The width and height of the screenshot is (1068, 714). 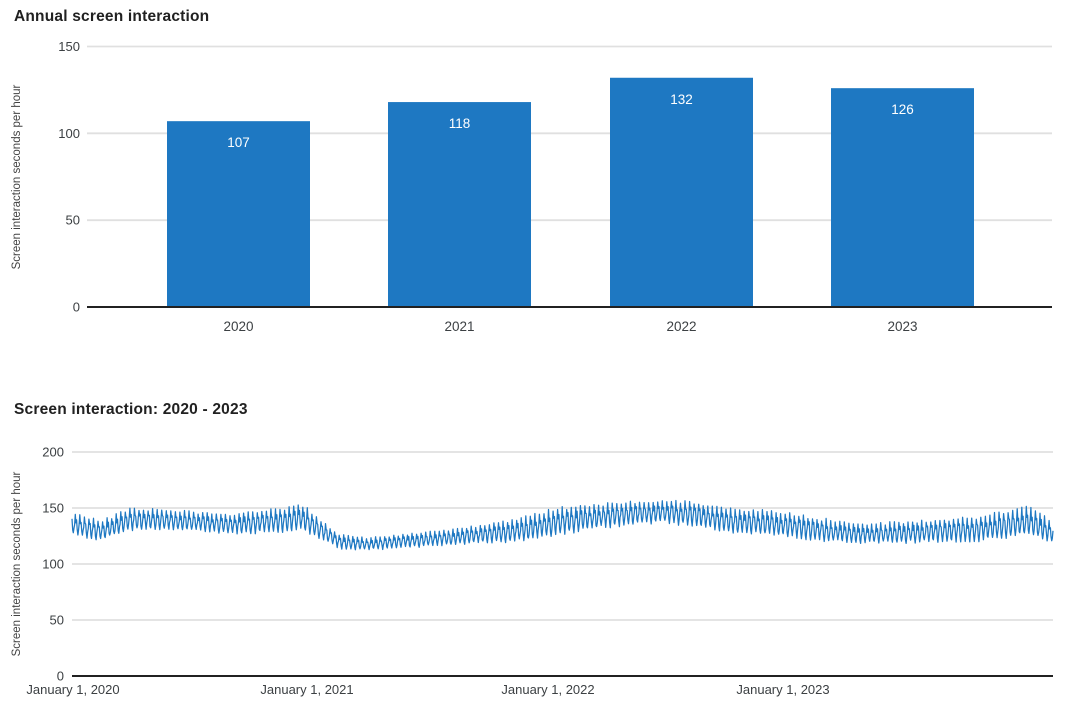 I want to click on bar-chart-x-tick-label: 2020, so click(x=238, y=326).